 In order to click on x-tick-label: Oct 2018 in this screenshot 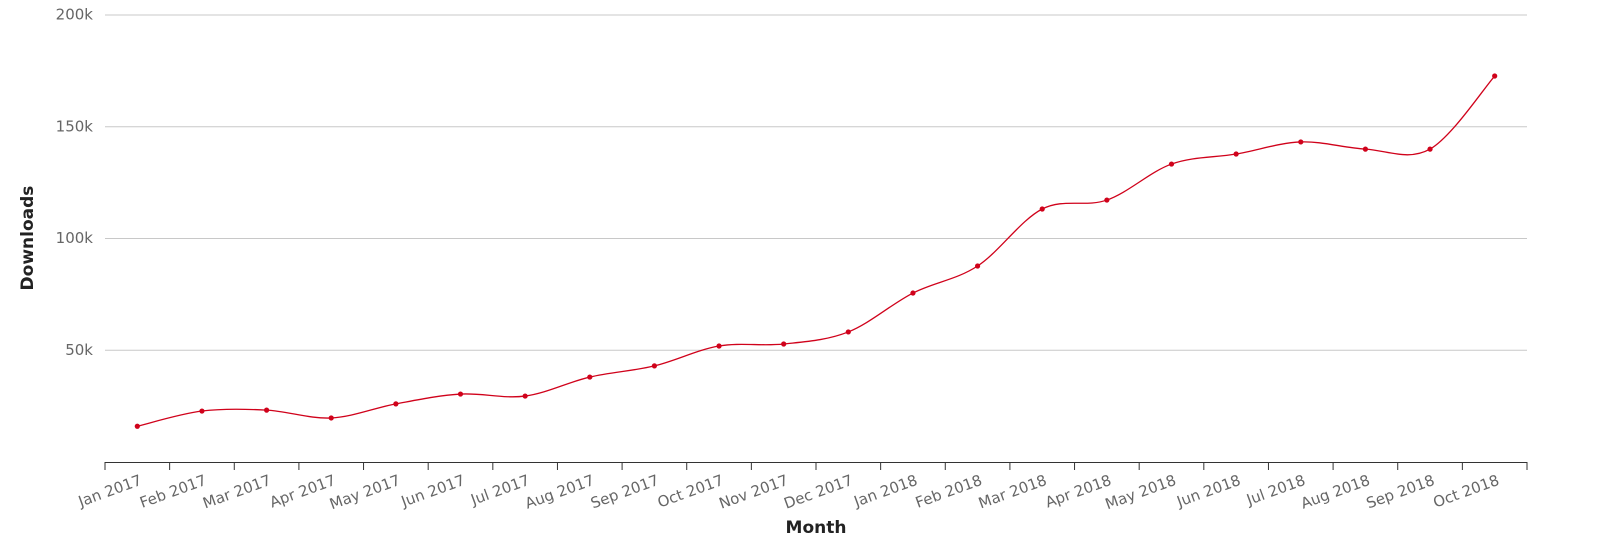, I will do `click(1466, 491)`.